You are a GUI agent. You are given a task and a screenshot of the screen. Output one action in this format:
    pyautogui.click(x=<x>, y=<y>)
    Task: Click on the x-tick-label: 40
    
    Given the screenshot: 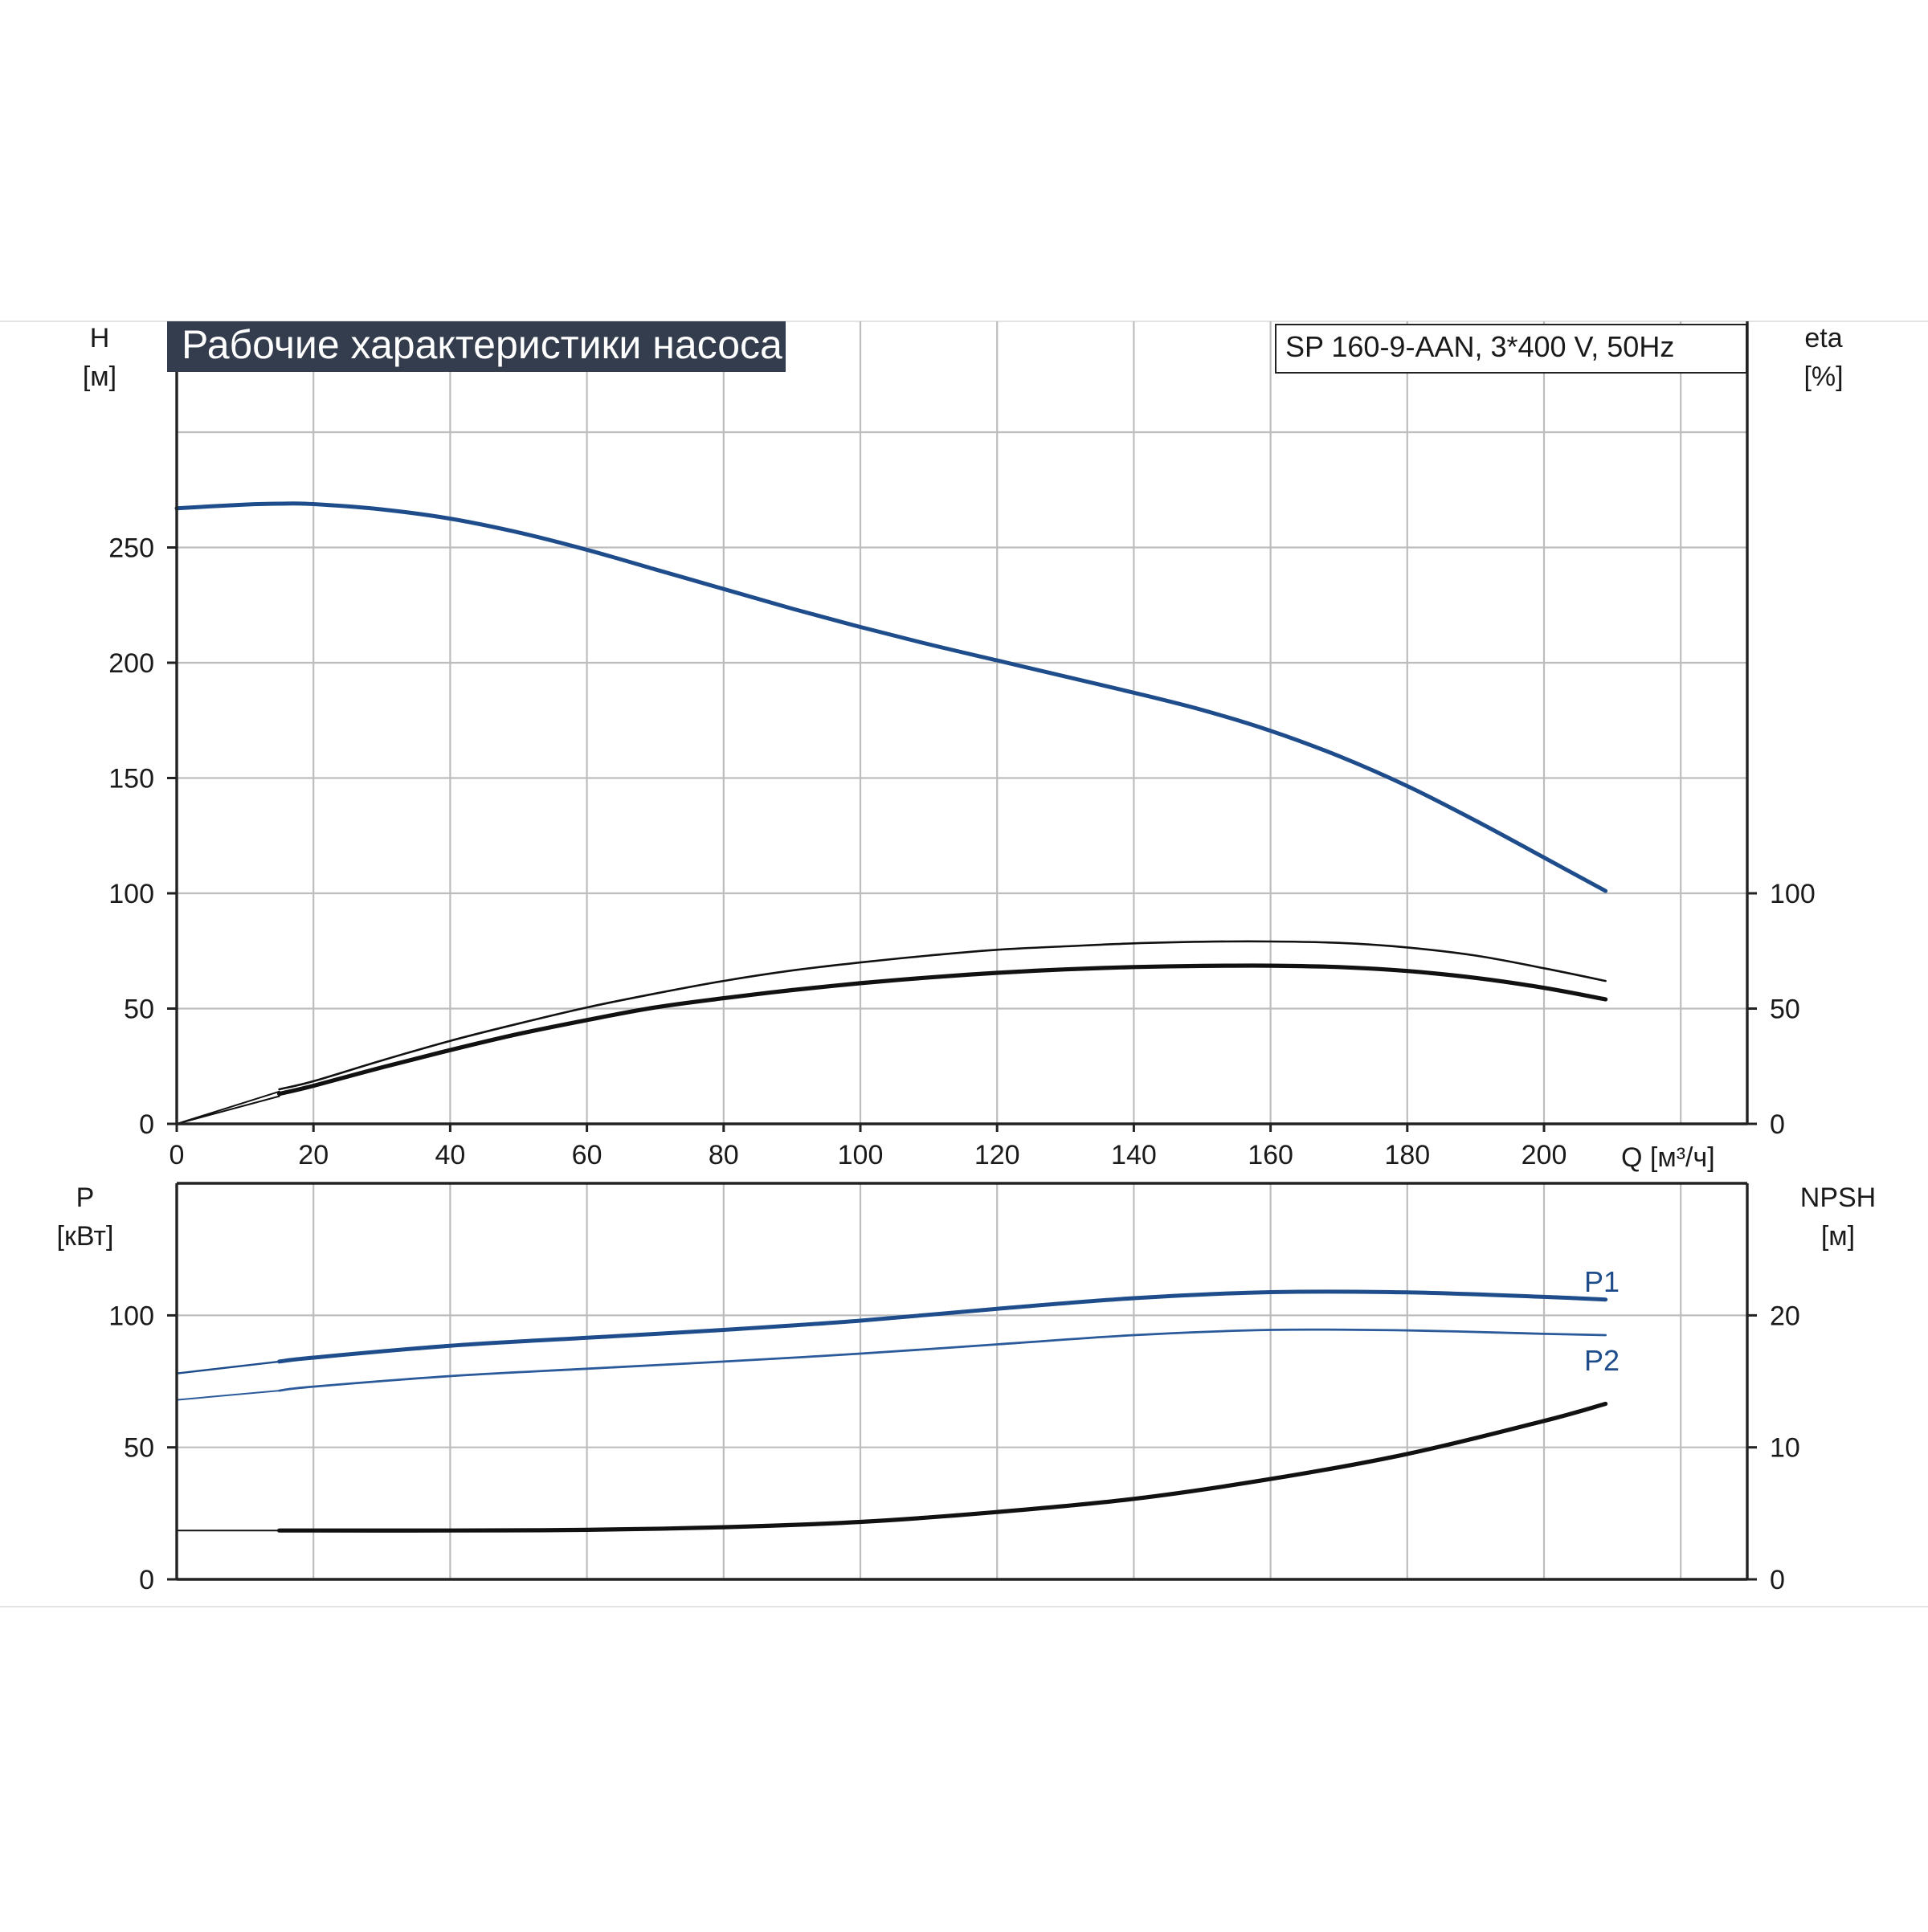 What is the action you would take?
    pyautogui.click(x=450, y=1155)
    